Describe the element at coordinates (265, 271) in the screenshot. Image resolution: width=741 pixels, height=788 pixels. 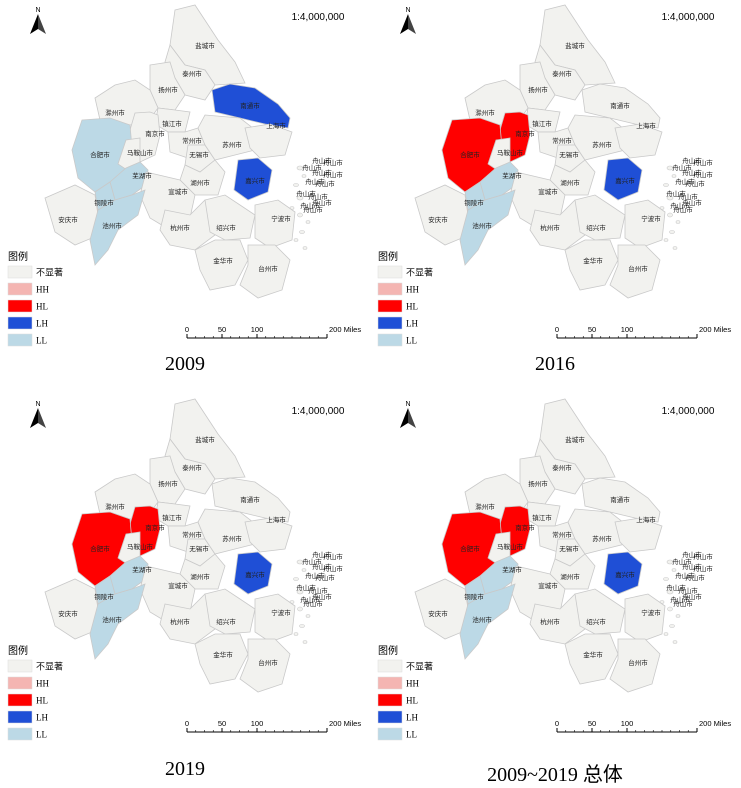
I see `region-taizhou_zj` at that location.